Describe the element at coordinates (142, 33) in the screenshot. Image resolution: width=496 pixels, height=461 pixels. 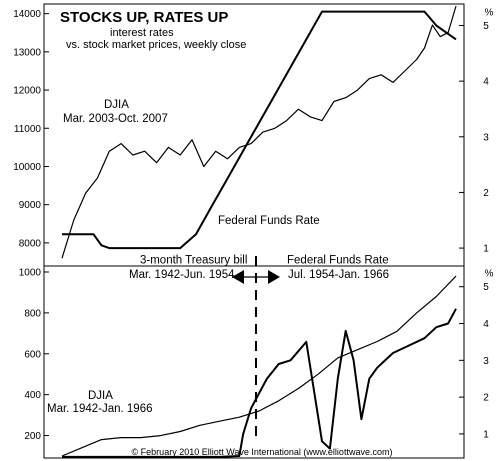
I see `chart-subtitle-line1: interest rates` at that location.